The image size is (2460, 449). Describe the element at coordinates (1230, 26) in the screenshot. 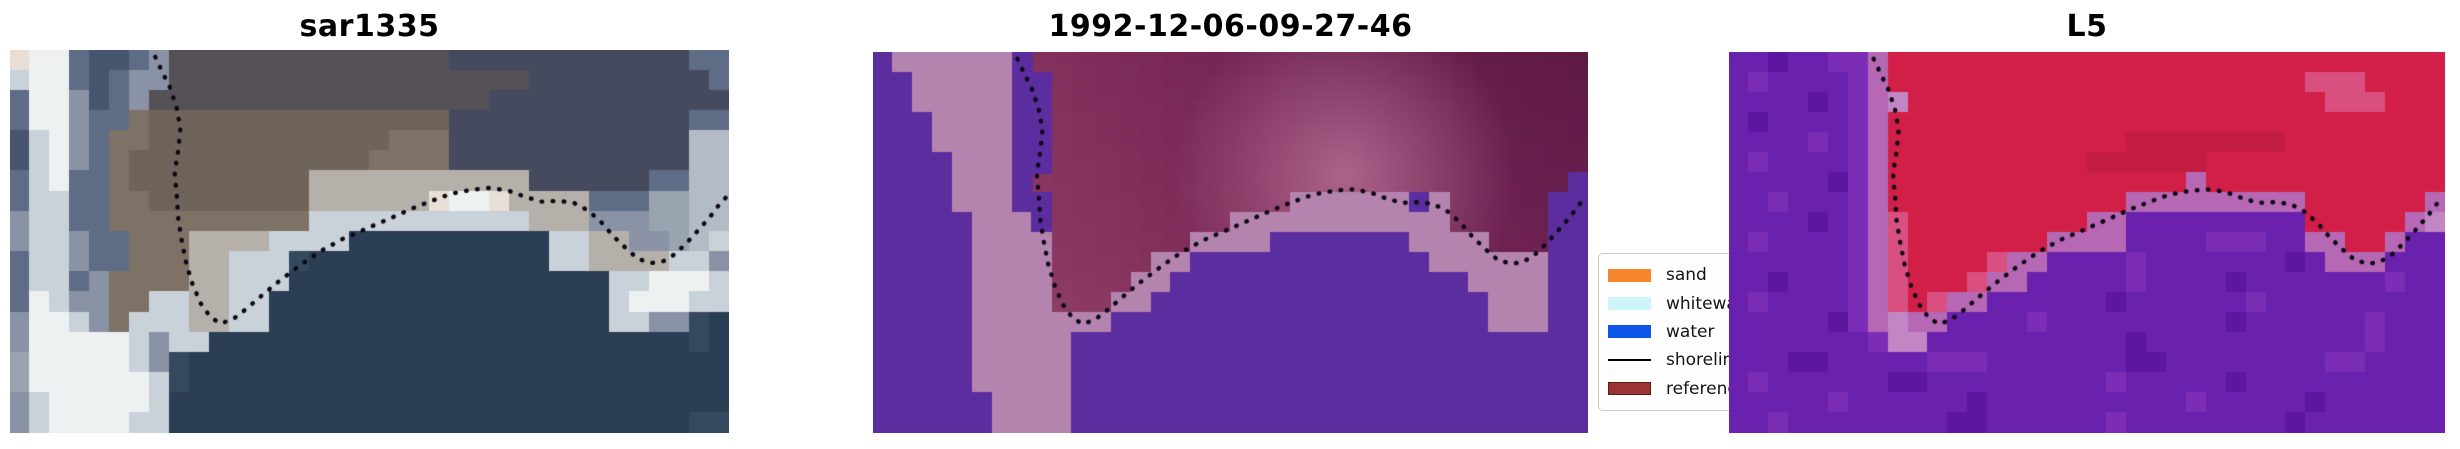

I see `panel2-title: 1992-12-06-09-27-46` at that location.